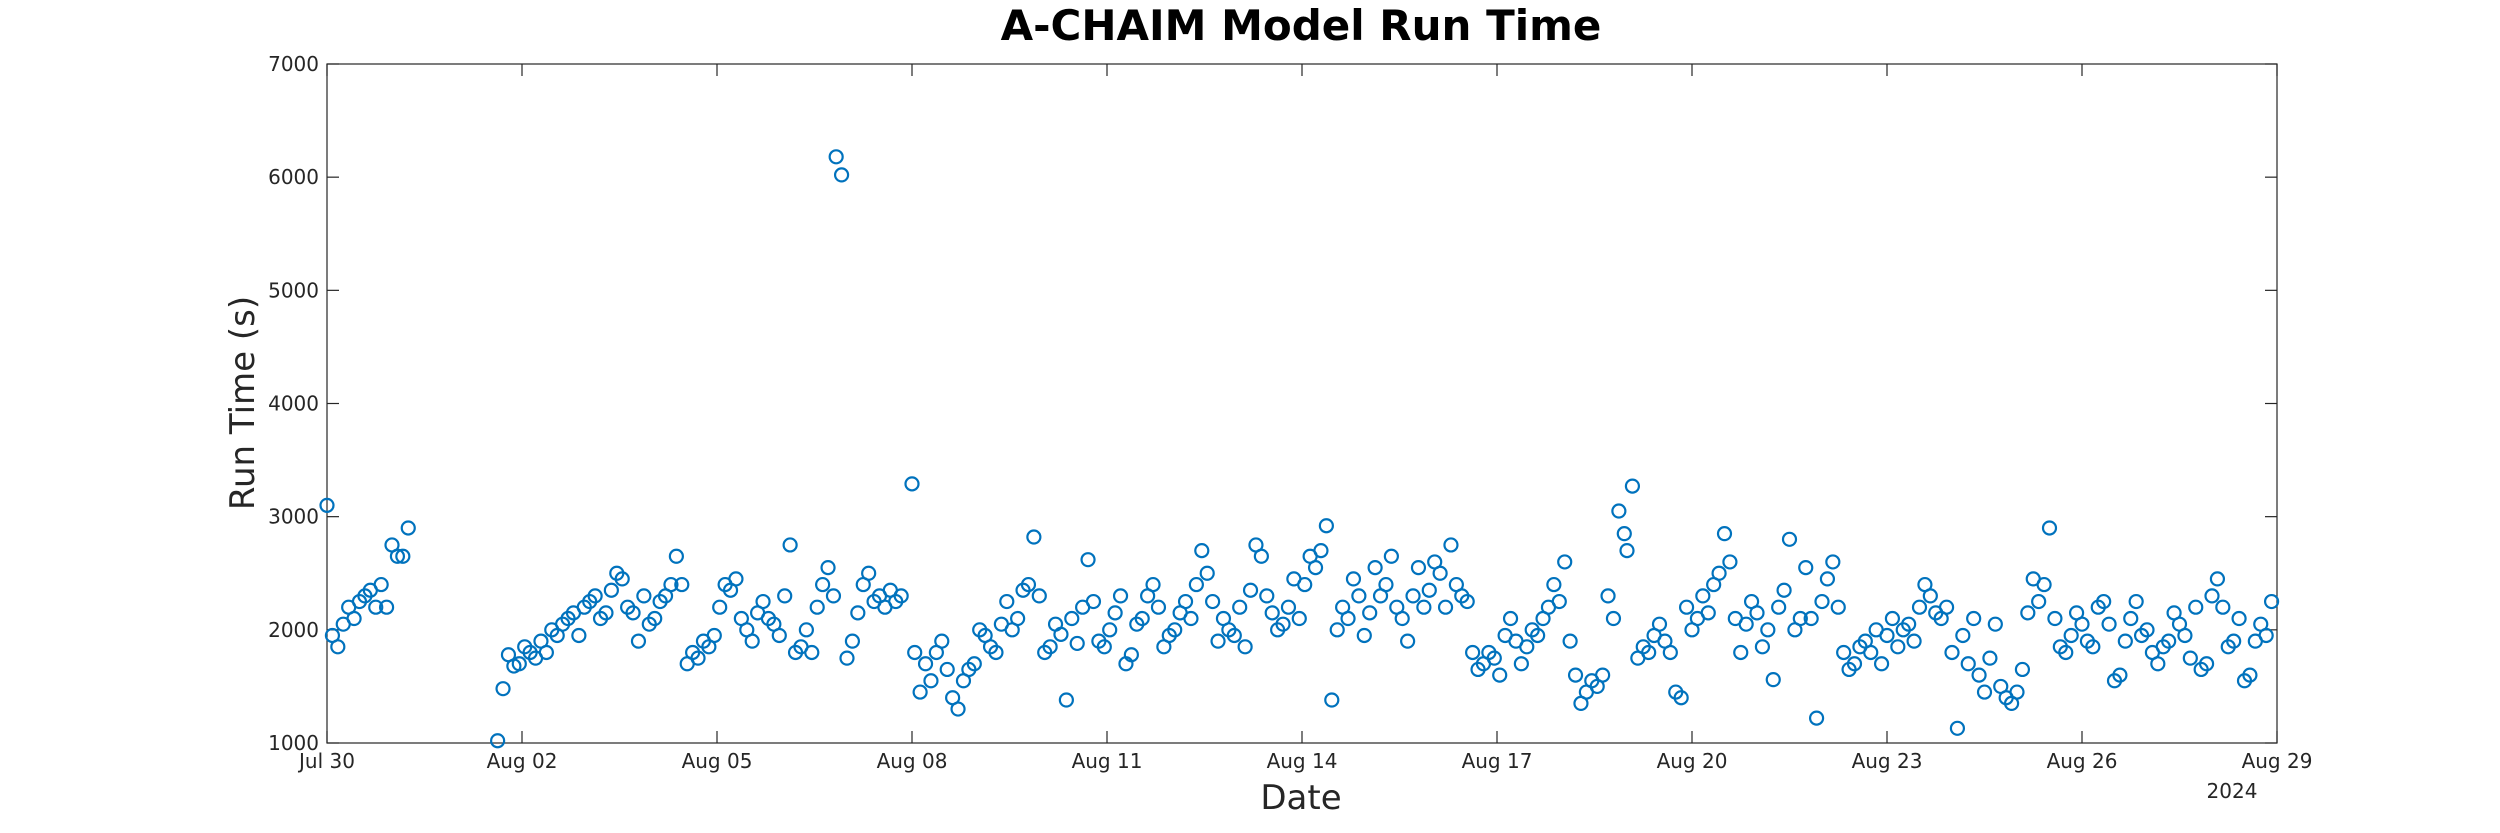 The height and width of the screenshot is (833, 2500). What do you see at coordinates (1300, 798) in the screenshot?
I see `x-axis-label: Date` at bounding box center [1300, 798].